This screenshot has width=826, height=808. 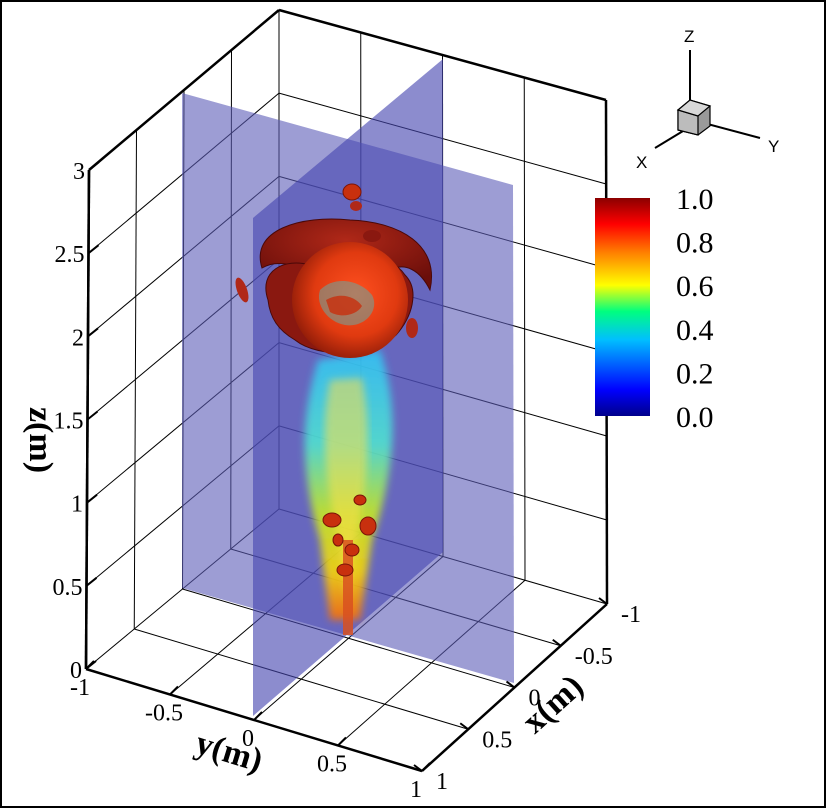 I want to click on x-axis-ticks: -1 -0.5 0 0.5 1, so click(x=527, y=696).